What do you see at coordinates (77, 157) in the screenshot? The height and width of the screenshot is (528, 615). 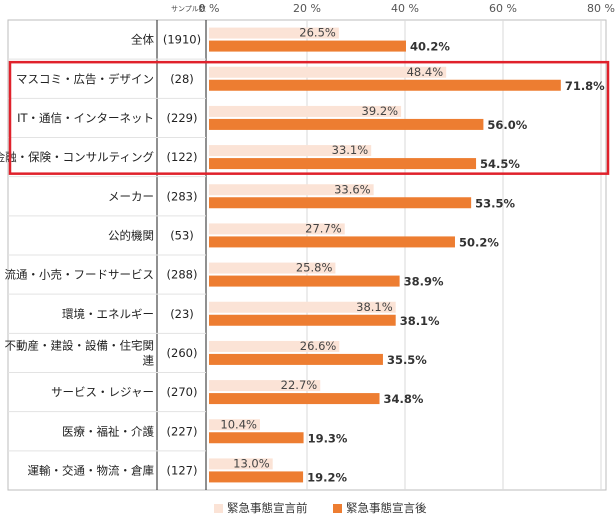 I see `category-label: 金融・保険・コンサルティング` at bounding box center [77, 157].